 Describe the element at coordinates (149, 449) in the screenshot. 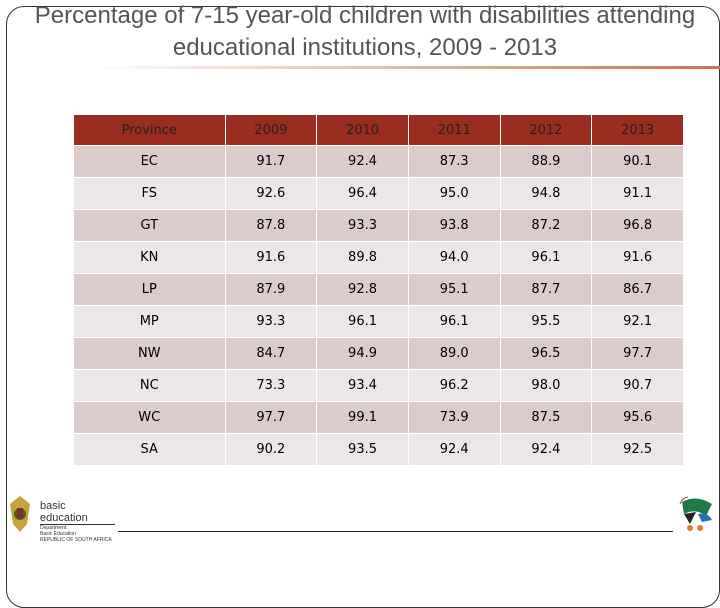

I see `province-cell: SA` at that location.